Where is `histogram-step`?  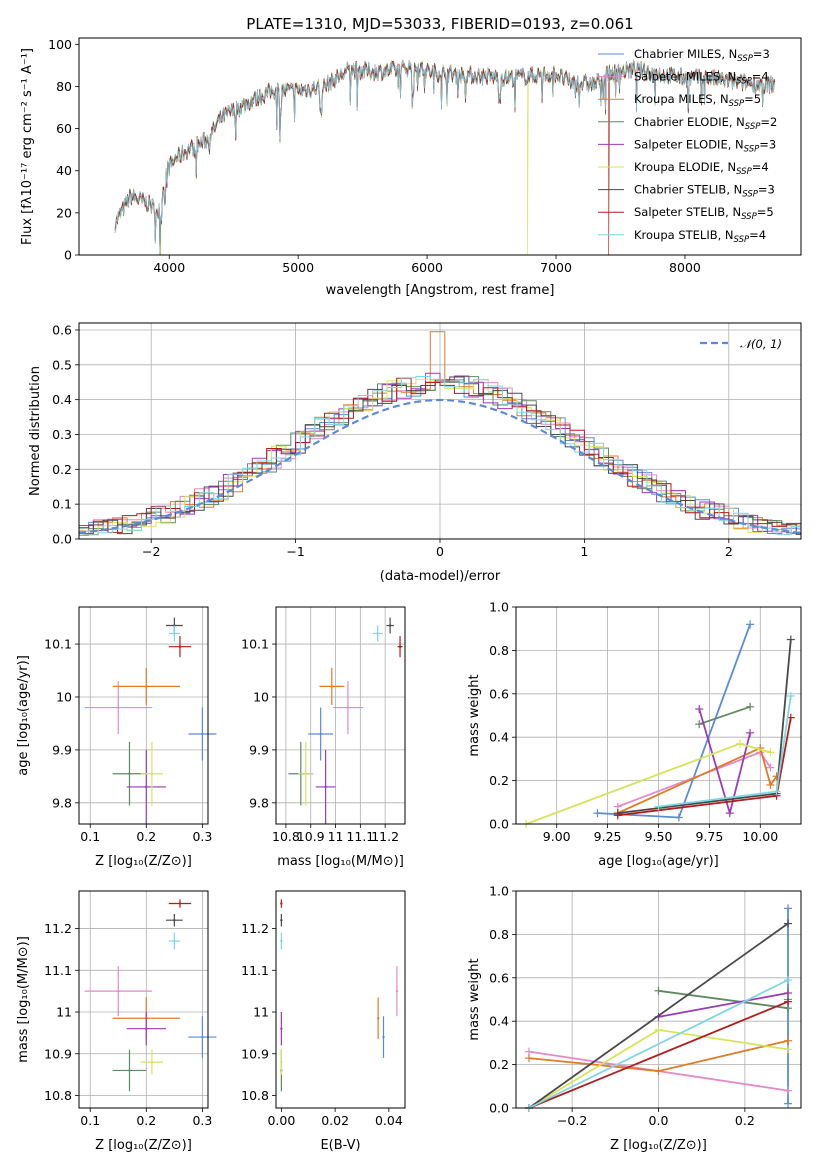 histogram-step is located at coordinates (440, 455).